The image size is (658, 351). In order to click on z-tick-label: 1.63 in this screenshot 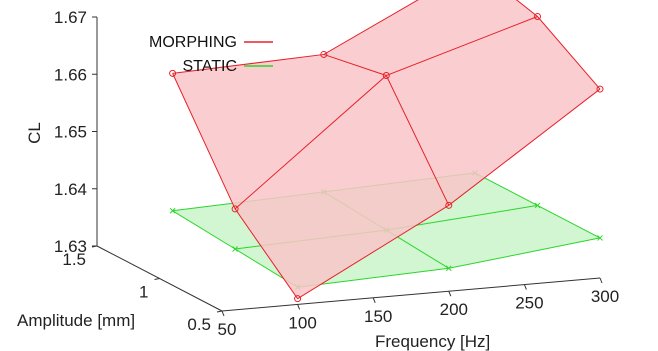, I will do `click(70, 246)`.